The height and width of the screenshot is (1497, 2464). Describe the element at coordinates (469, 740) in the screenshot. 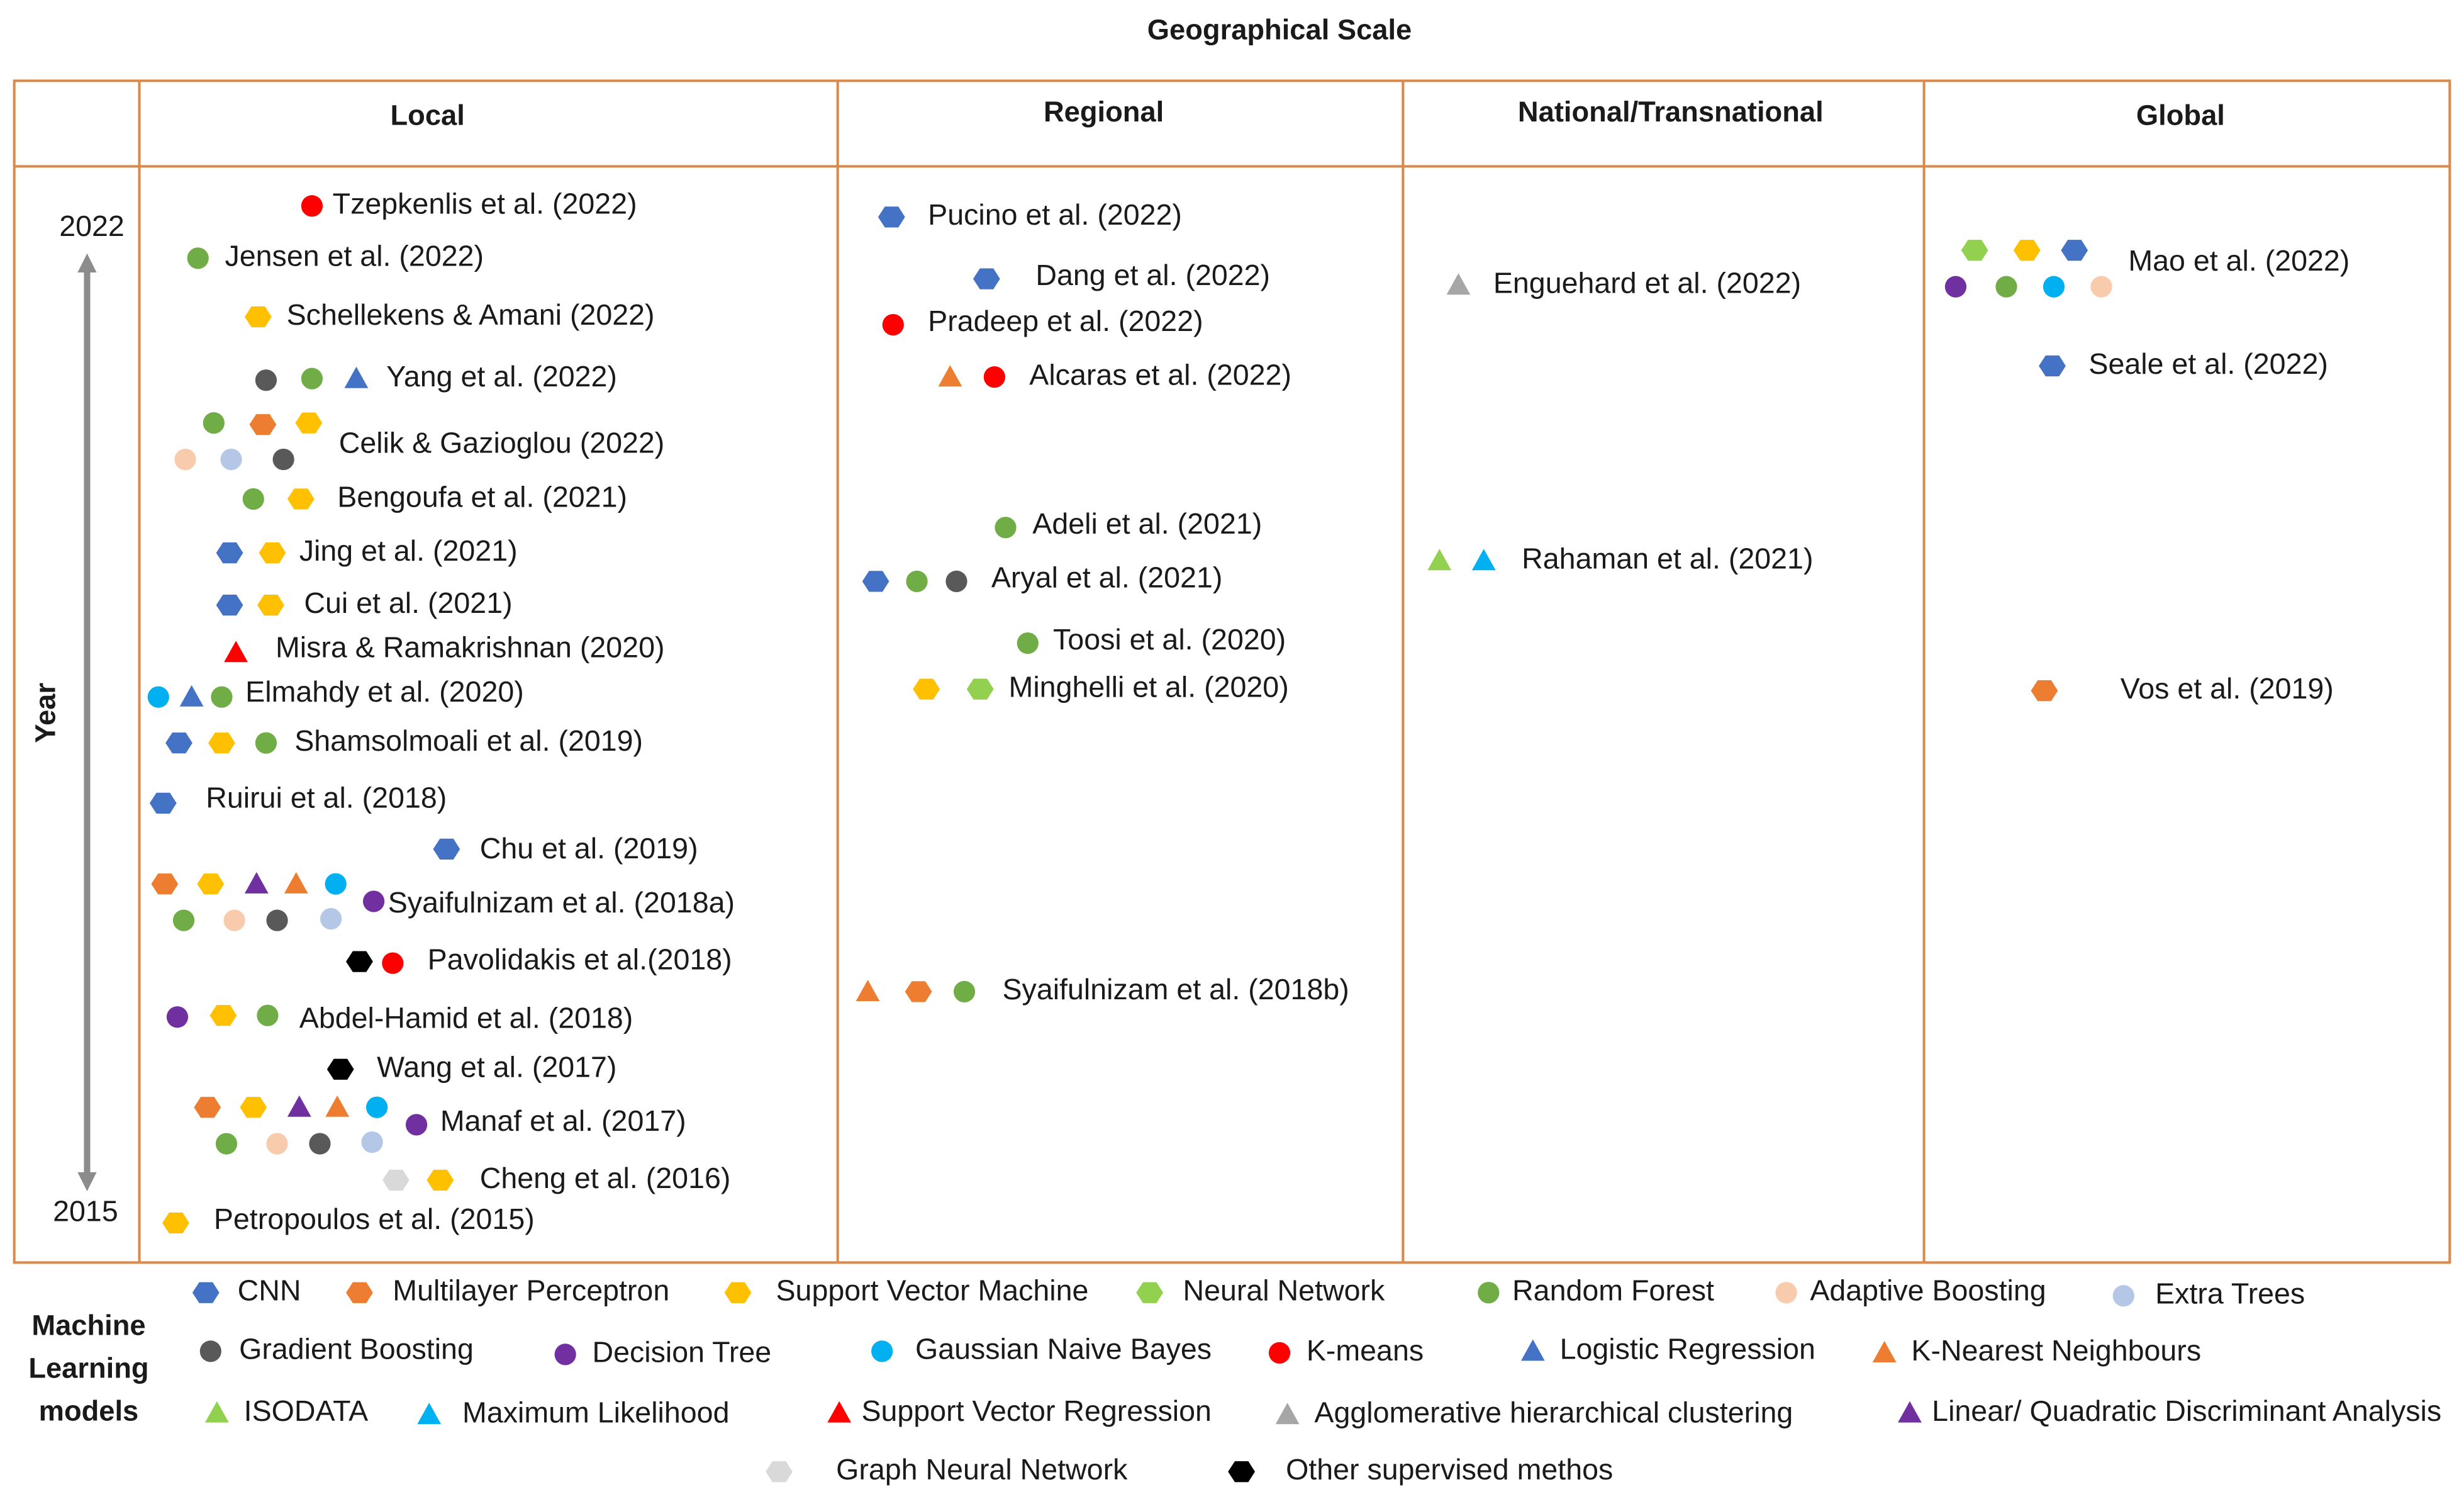

I see `study-label: Shamsolmoali et al. (2019)` at that location.